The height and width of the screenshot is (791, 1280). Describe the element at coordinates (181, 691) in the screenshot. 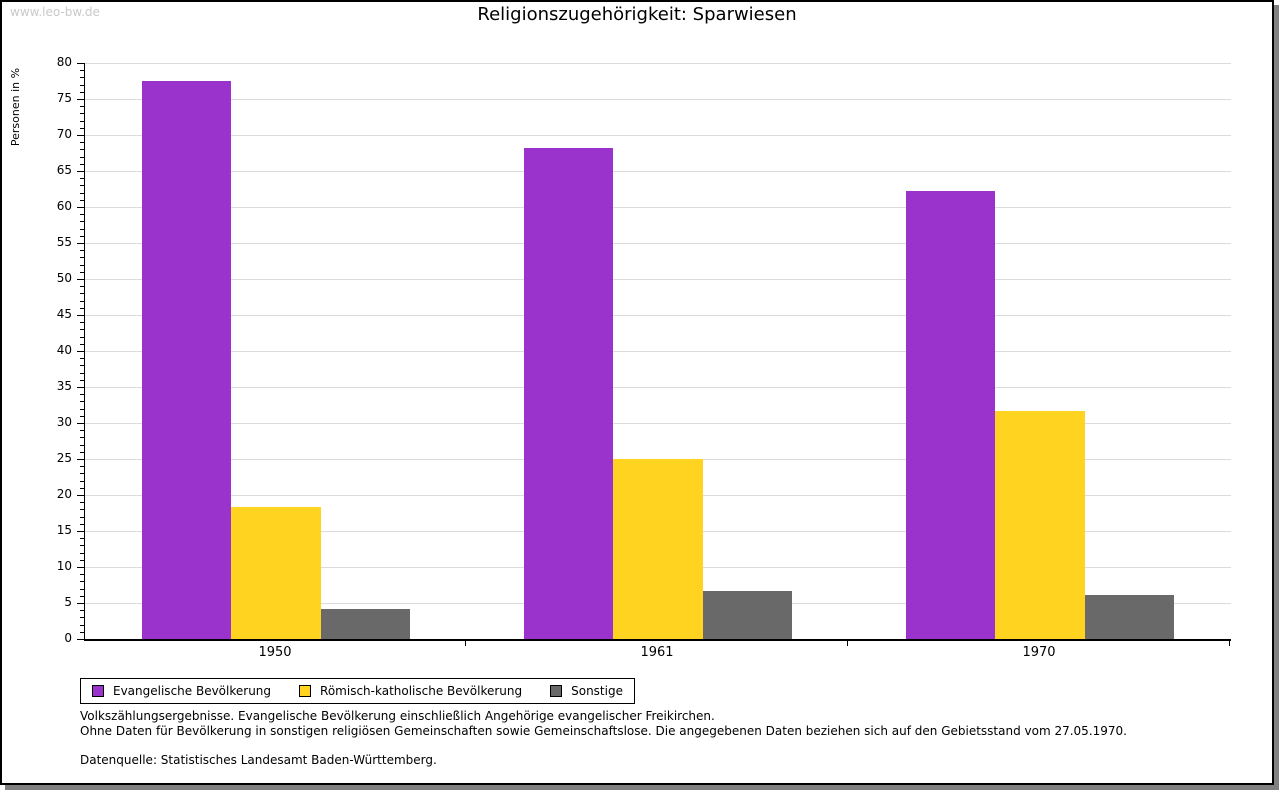

I see `legend-item: Evangelische Bevölkerung` at that location.